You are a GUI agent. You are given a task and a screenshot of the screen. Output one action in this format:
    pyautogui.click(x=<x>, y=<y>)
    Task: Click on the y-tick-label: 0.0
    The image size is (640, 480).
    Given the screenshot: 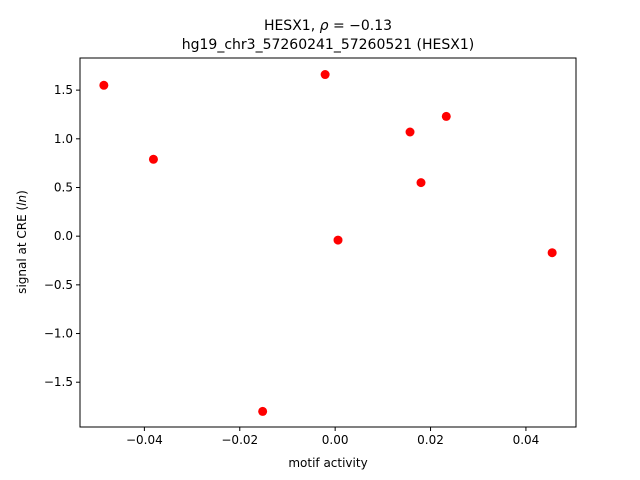 What is the action you would take?
    pyautogui.click(x=63, y=236)
    